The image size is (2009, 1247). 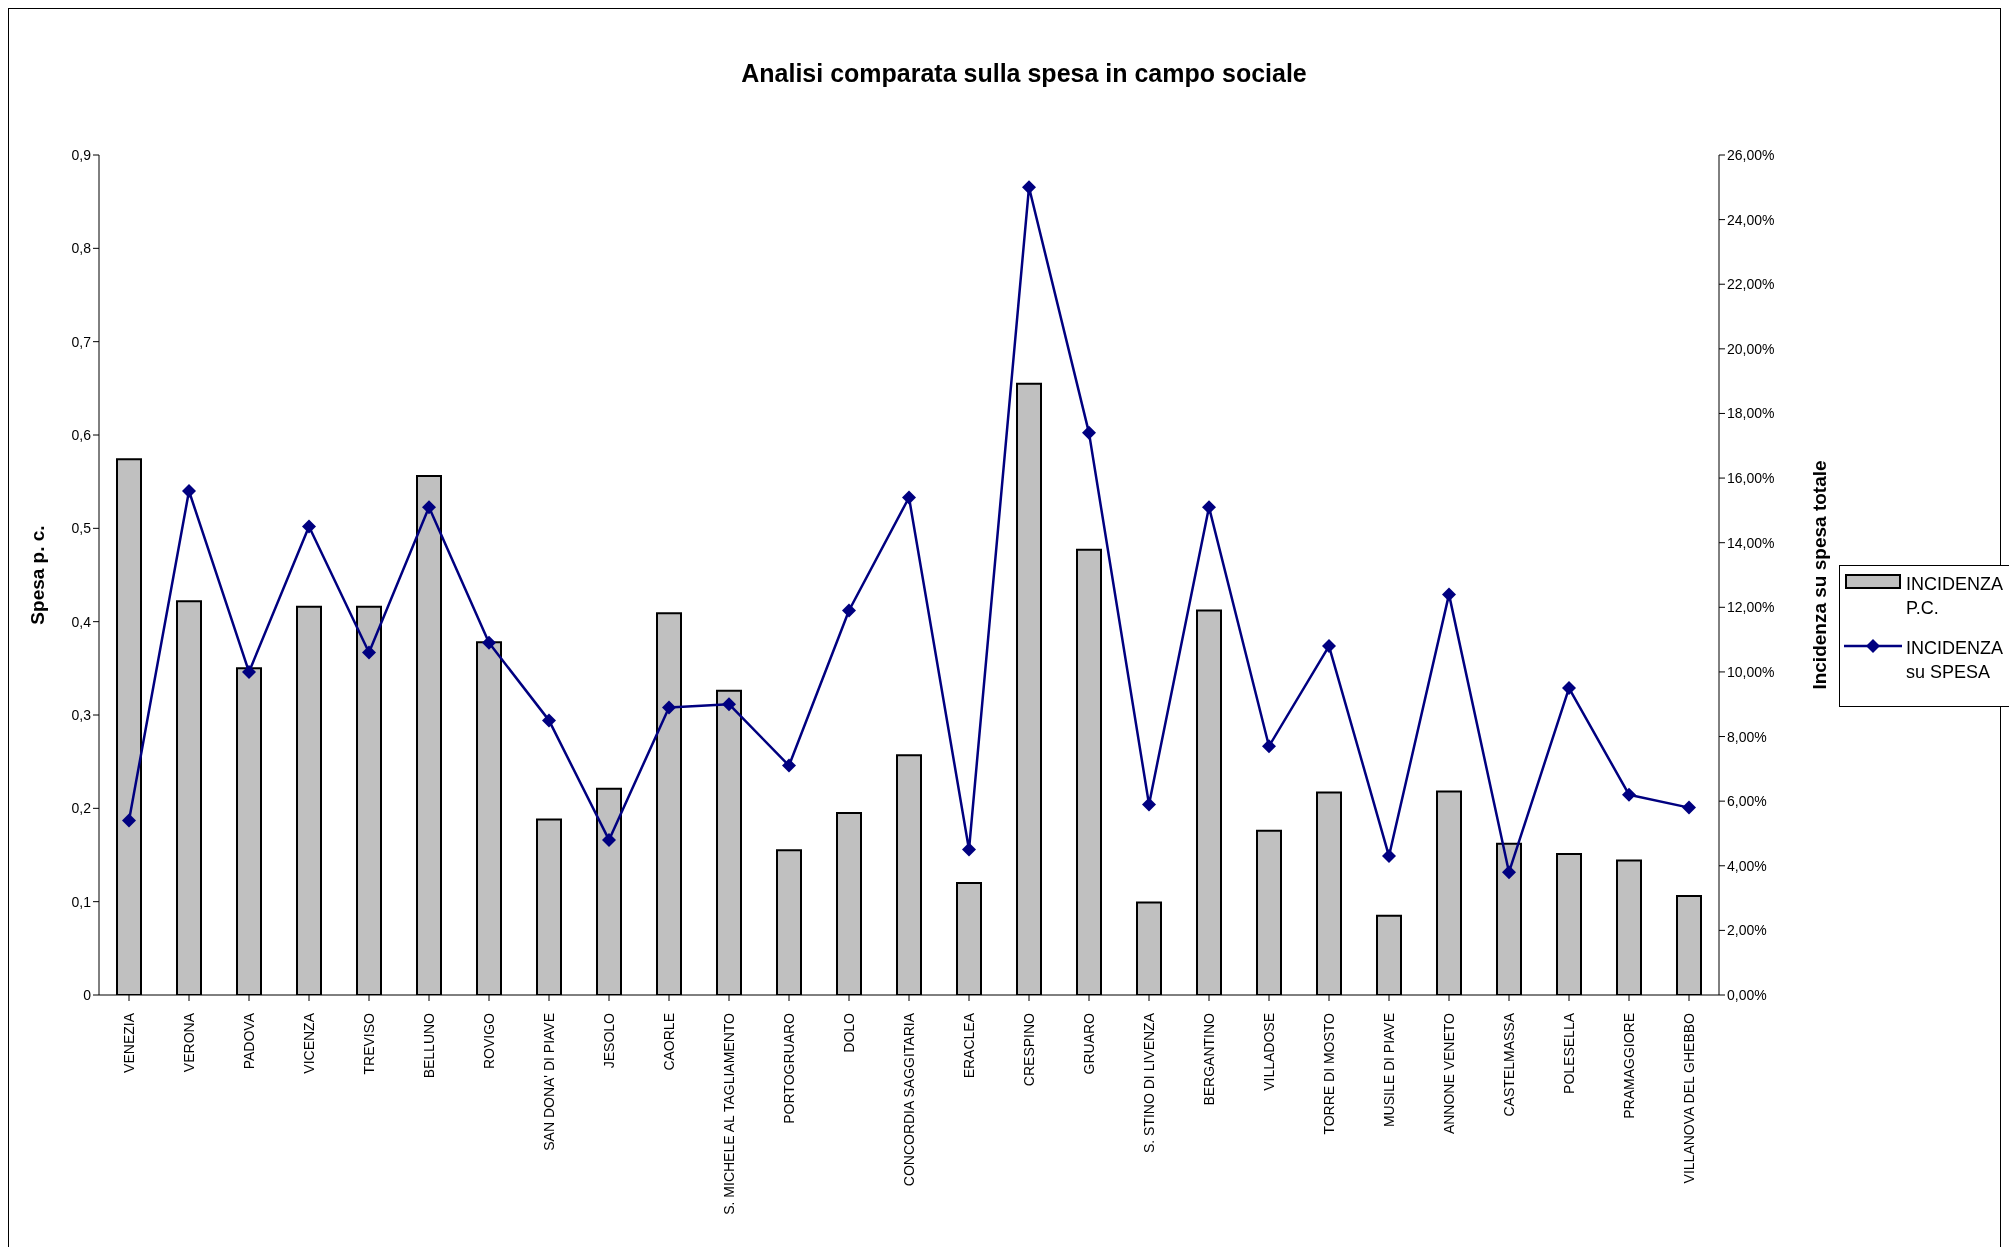 What do you see at coordinates (969, 1045) in the screenshot?
I see `x-tick-label: ERACLEA` at bounding box center [969, 1045].